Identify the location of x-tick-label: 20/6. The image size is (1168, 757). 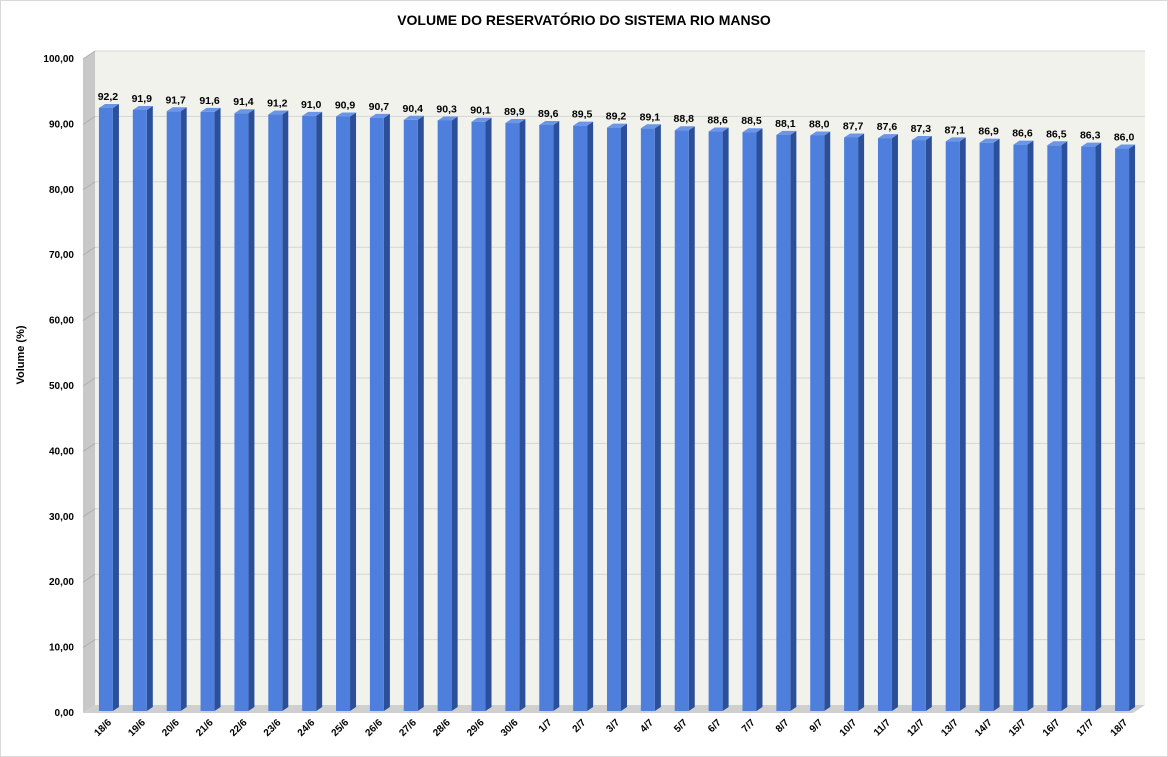
(171, 728).